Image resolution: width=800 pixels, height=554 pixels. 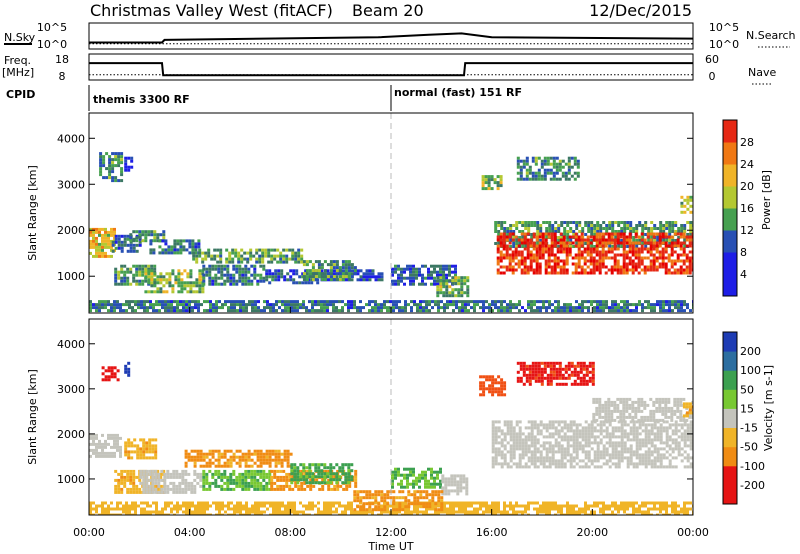 What do you see at coordinates (71, 230) in the screenshot?
I see `y-tick-label-1: 2000` at bounding box center [71, 230].